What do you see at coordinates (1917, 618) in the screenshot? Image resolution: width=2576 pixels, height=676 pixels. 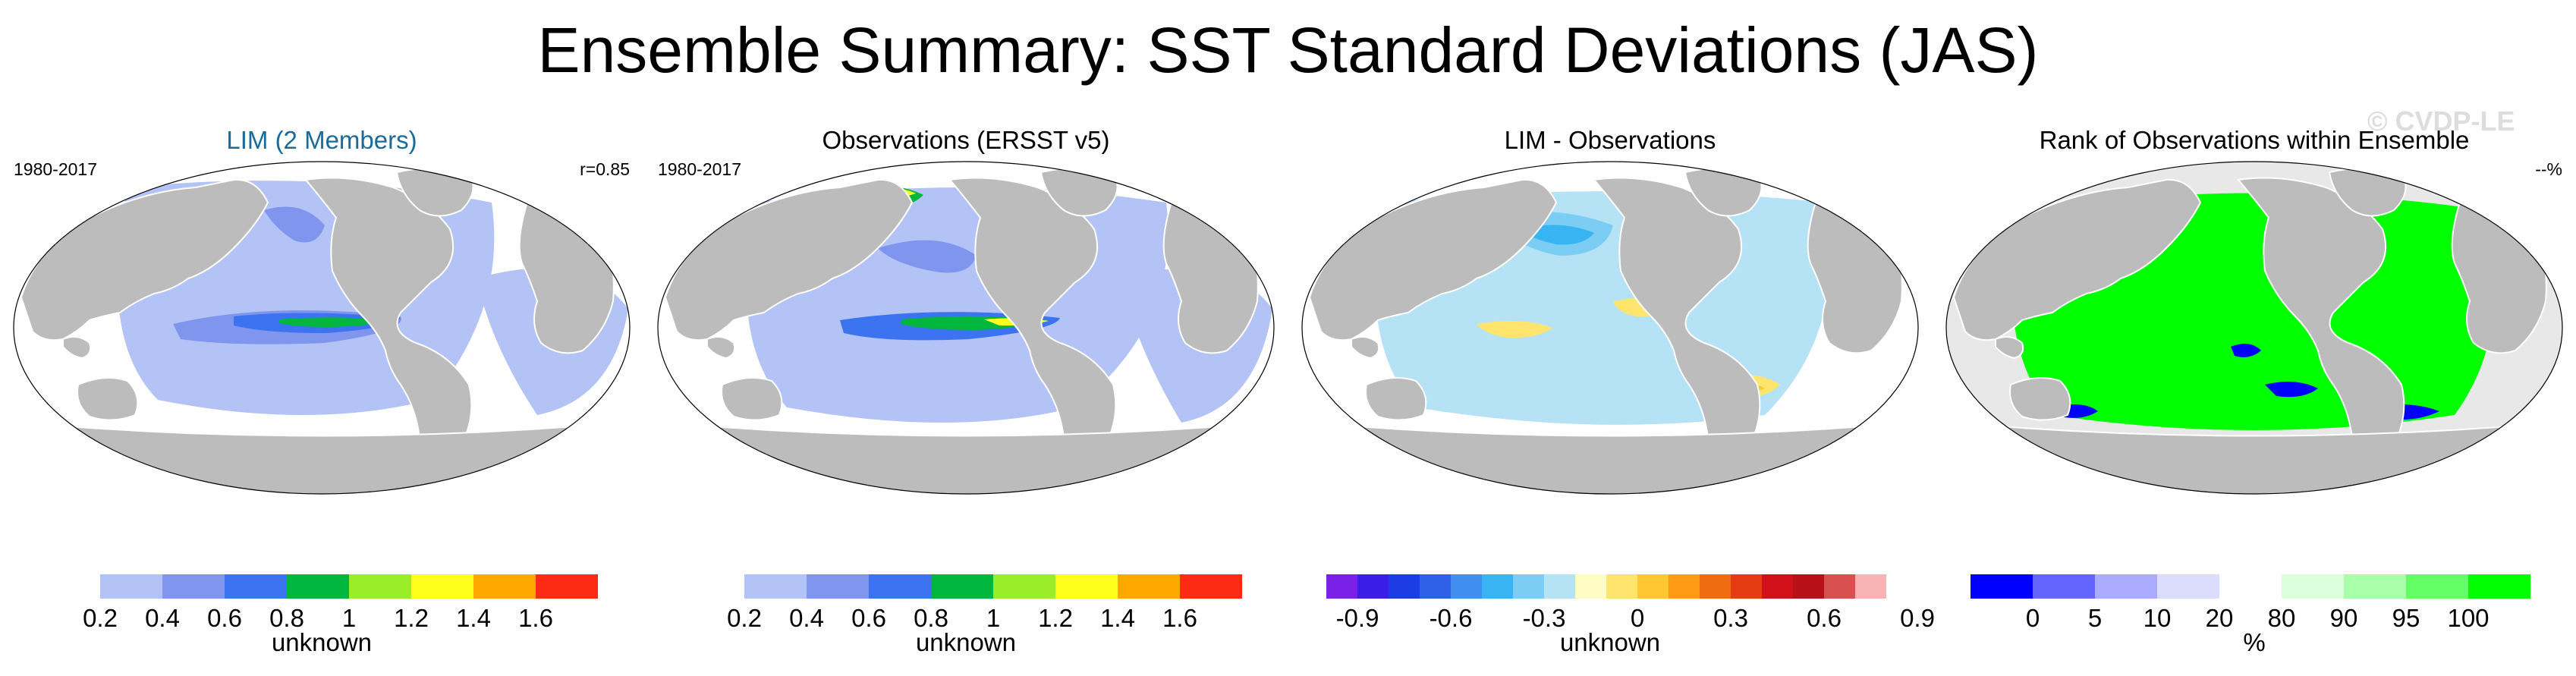 I see `colorbar-tick-label: 0.9` at bounding box center [1917, 618].